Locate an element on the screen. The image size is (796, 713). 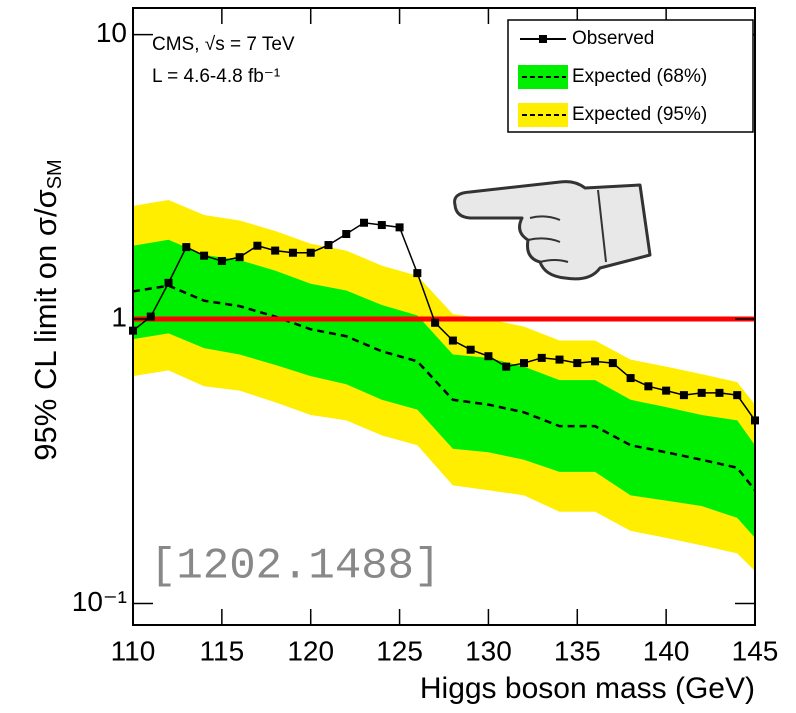
y-tick-label: 1 is located at coordinates (119, 316).